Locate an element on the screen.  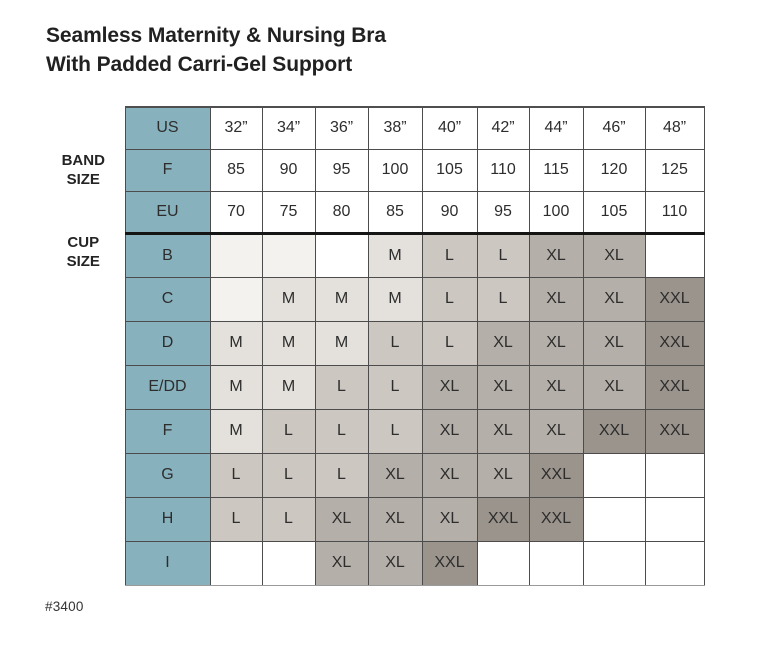
size-value-cell: 120 is located at coordinates (614, 170).